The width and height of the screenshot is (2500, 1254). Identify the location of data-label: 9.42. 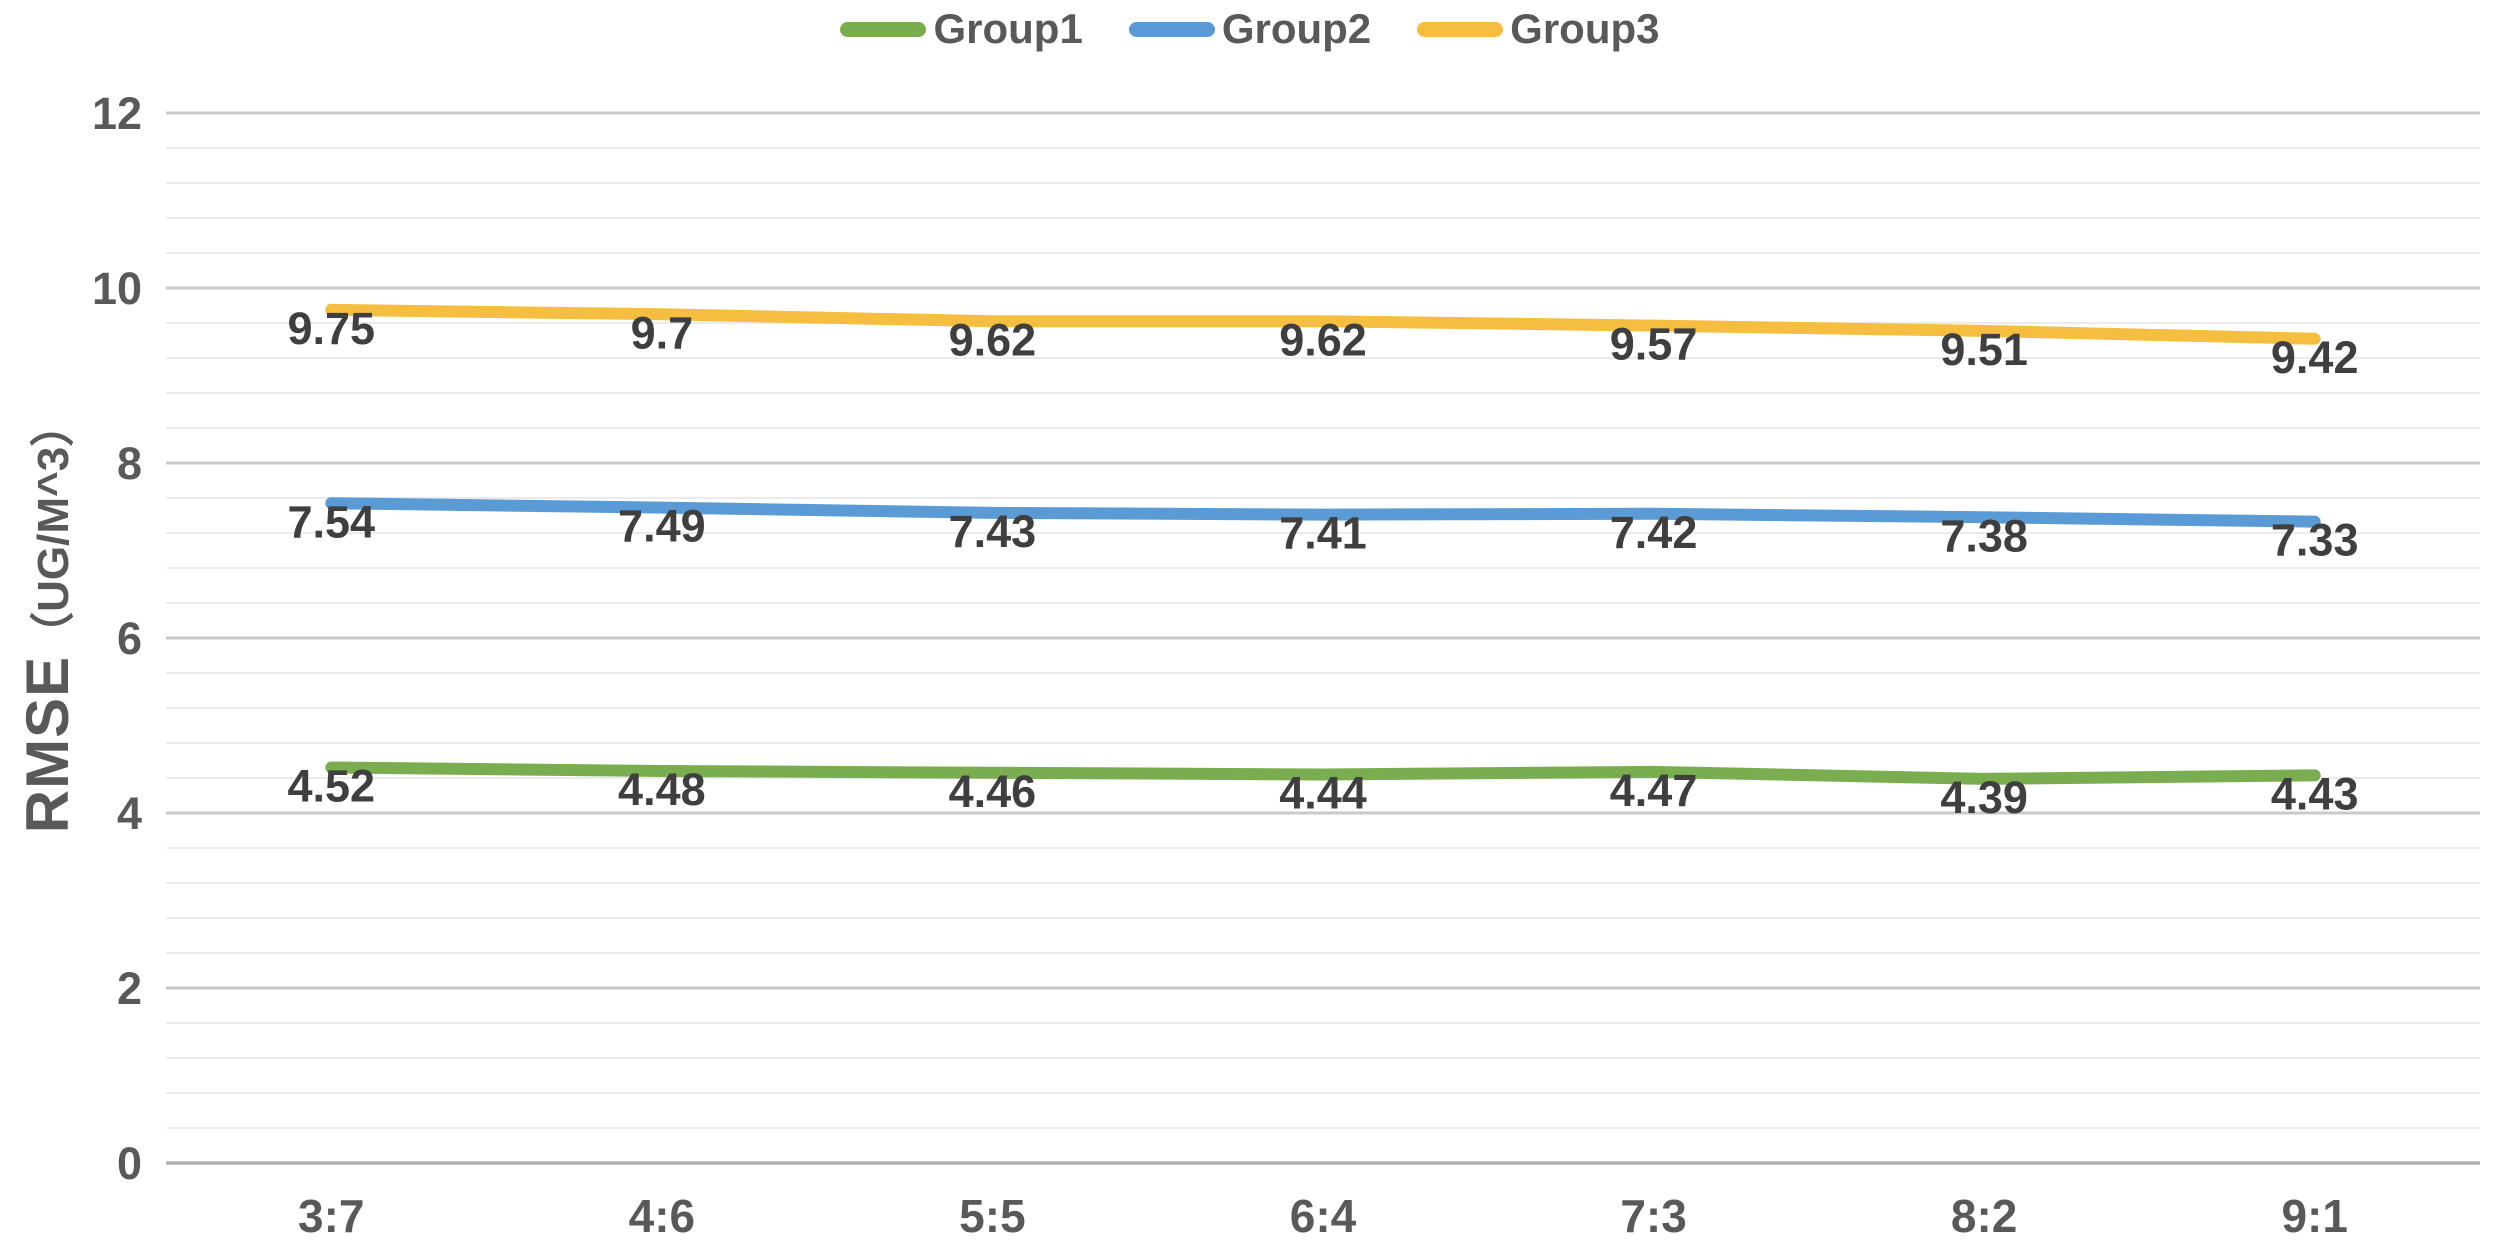
(2315, 357).